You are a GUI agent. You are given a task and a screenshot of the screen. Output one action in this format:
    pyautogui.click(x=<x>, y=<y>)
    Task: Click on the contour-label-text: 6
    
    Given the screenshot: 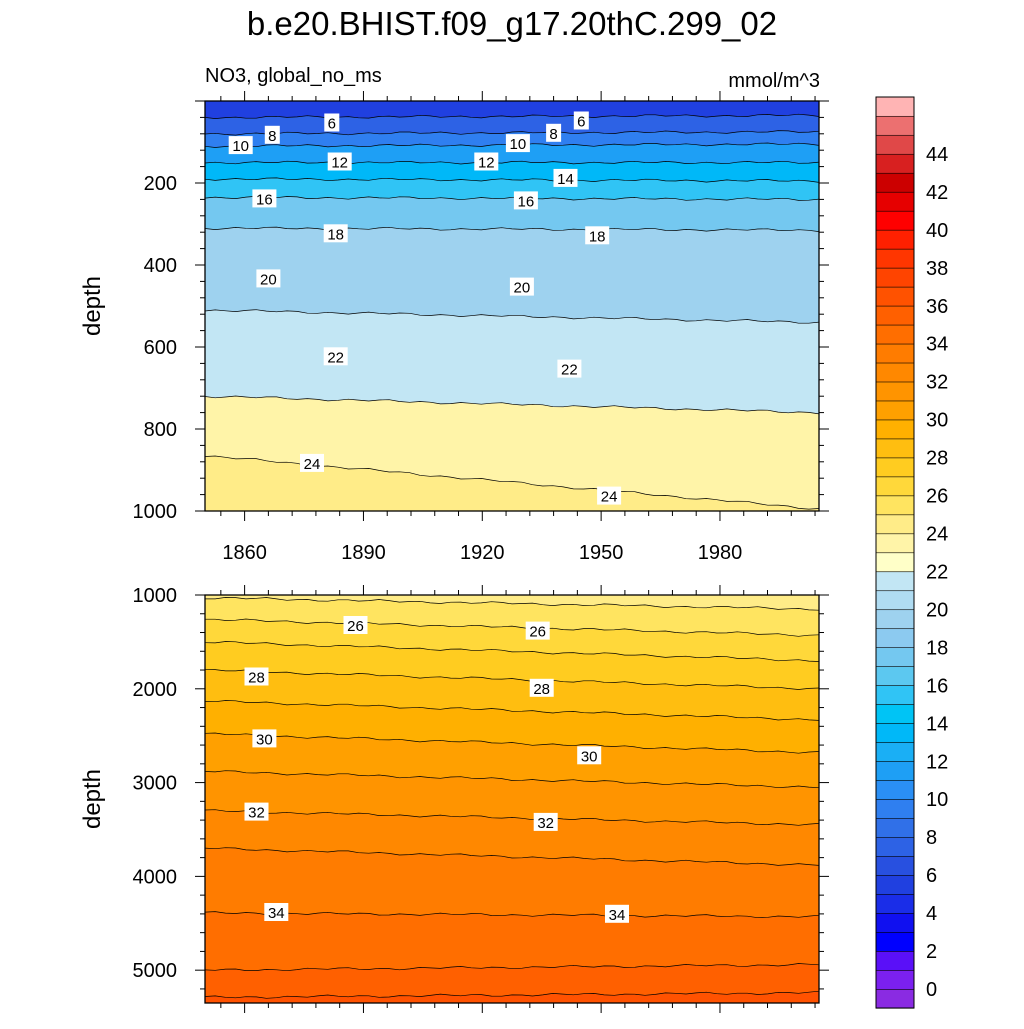 What is the action you would take?
    pyautogui.click(x=581, y=122)
    